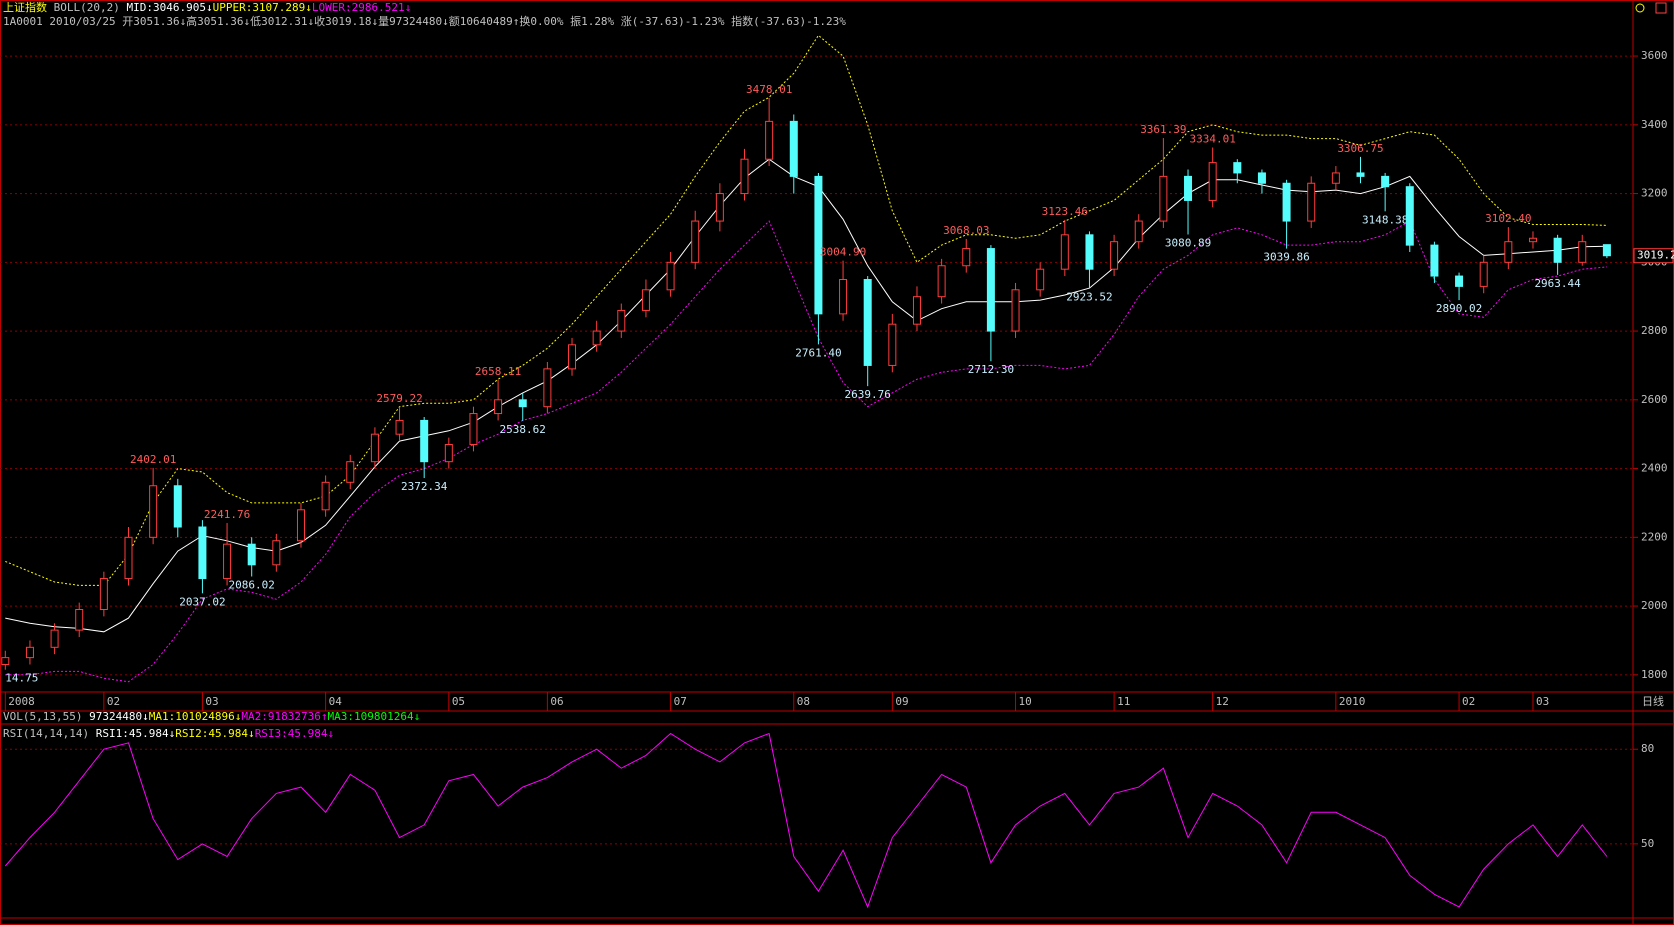 The image size is (1674, 925). What do you see at coordinates (169, 7) in the screenshot?
I see `info-segment: MID:3046.905↓` at bounding box center [169, 7].